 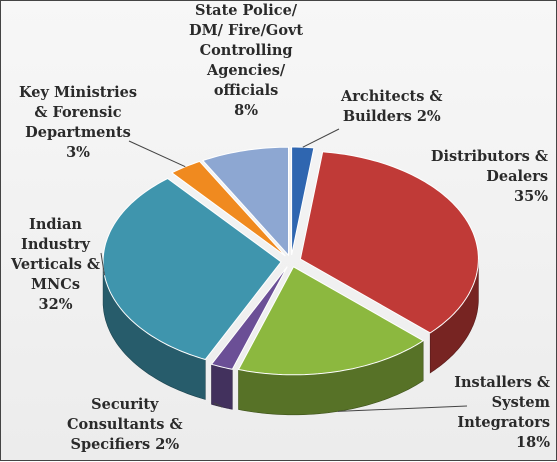 I want to click on label-line: Security, so click(x=125, y=404).